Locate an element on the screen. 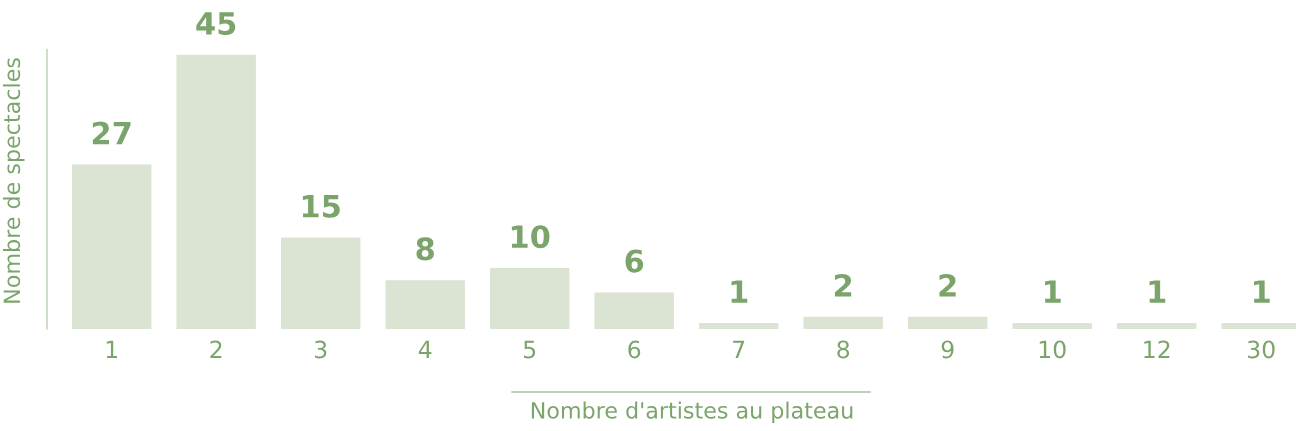 The width and height of the screenshot is (1296, 431). x-tick-label: 9 is located at coordinates (947, 349).